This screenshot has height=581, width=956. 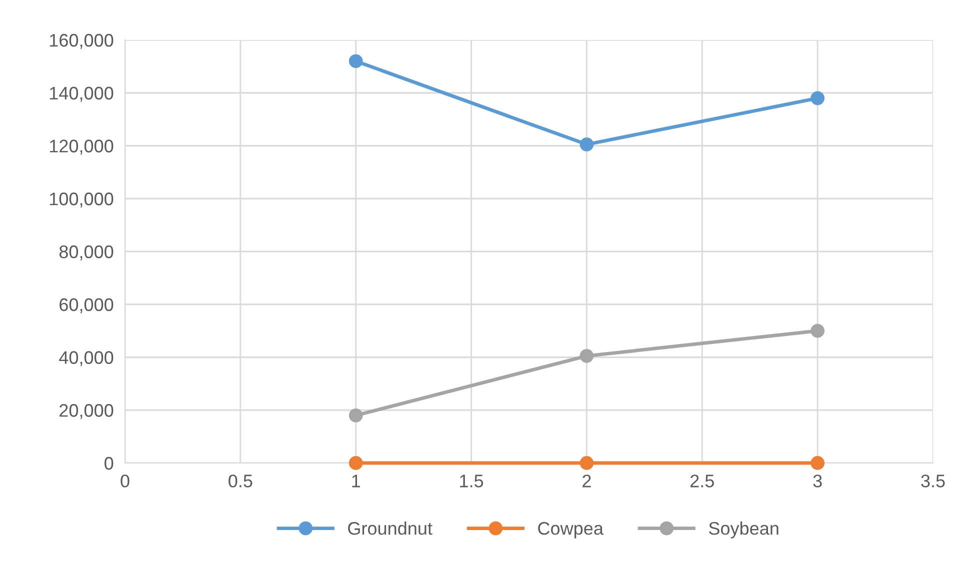 What do you see at coordinates (125, 481) in the screenshot?
I see `x-tick-label: 0` at bounding box center [125, 481].